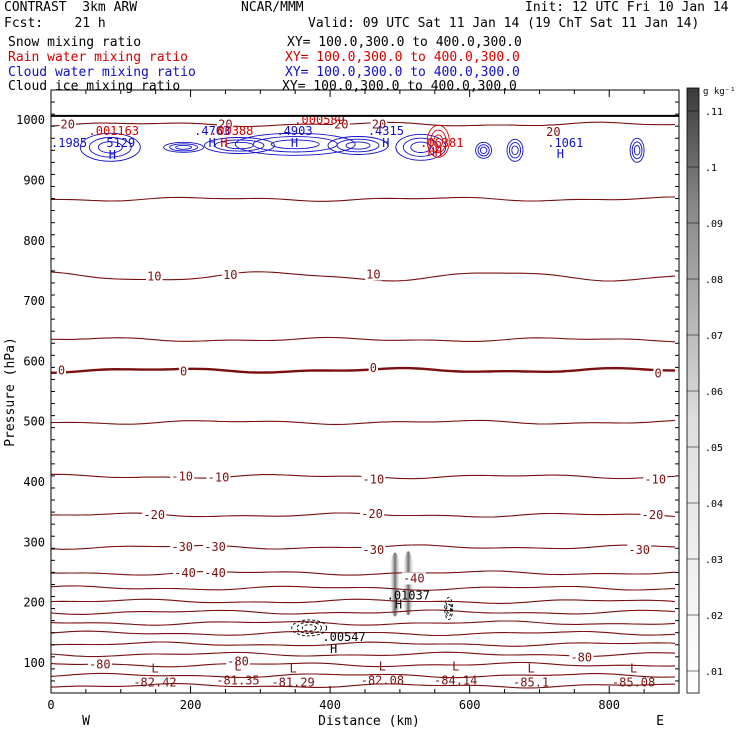 This screenshot has height=740, width=740. I want to click on extremum-marker-4: L, so click(455, 667).